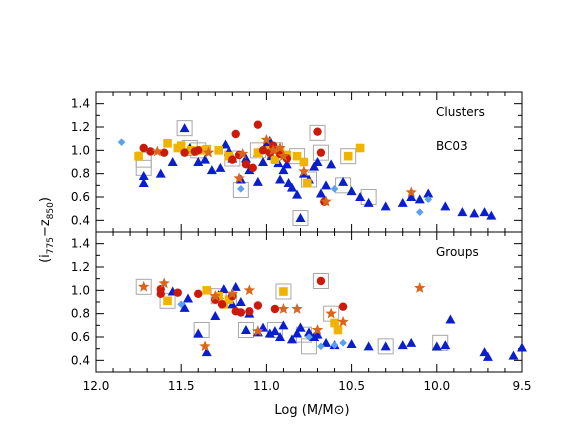 This screenshot has height=447, width=578. I want to click on y-axis-title-open: (i, so click(45, 258).